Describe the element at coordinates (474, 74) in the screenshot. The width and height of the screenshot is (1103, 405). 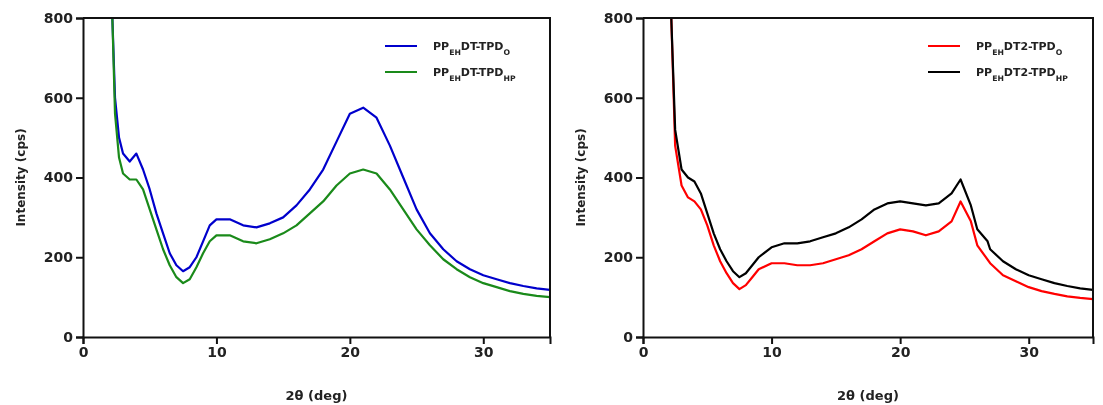
I see `legend-label: PP$_{EH}$DT-TPD$_{HP}$` at that location.